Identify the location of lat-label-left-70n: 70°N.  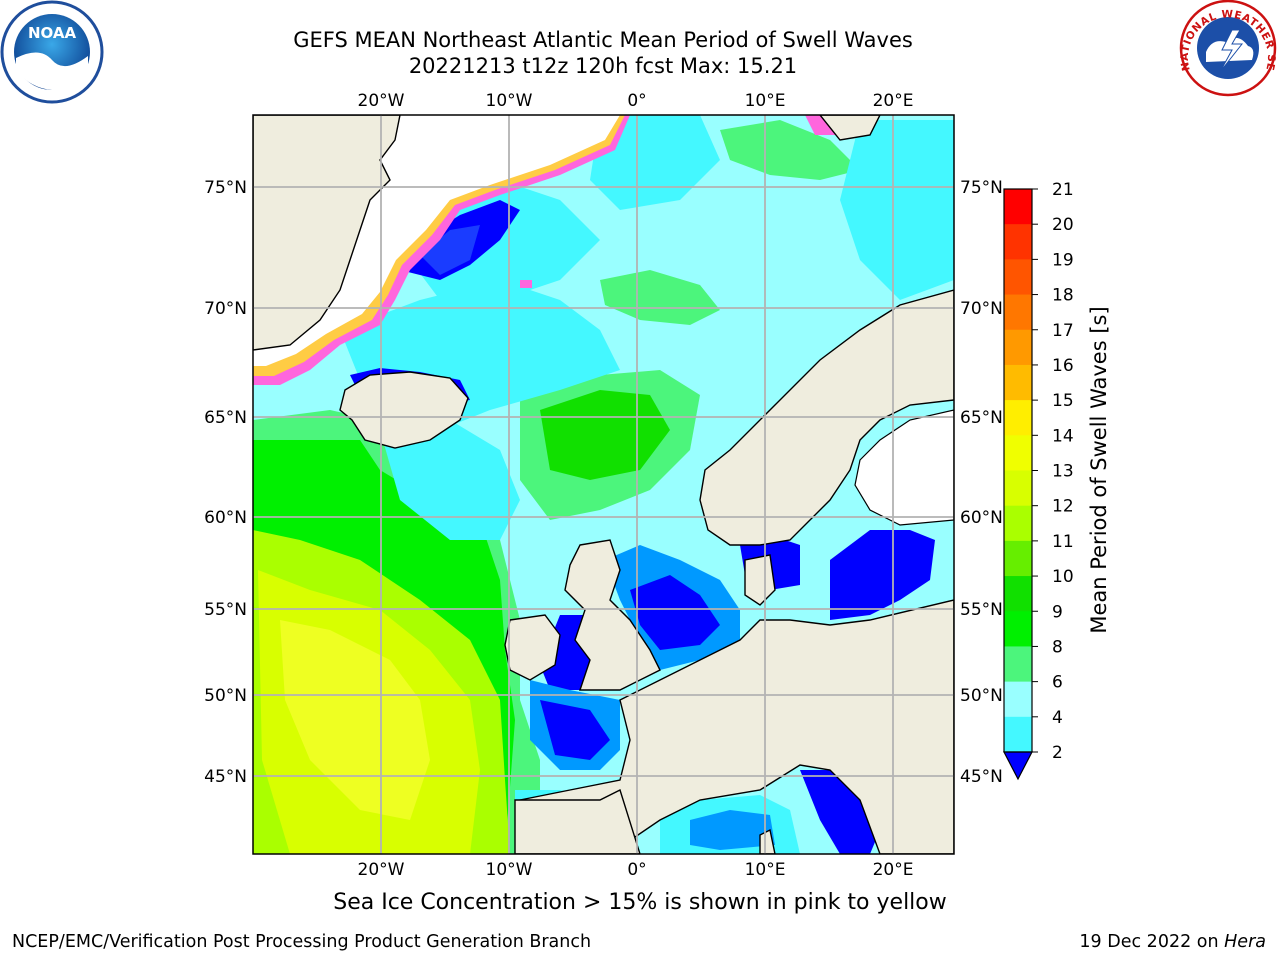
(225, 309).